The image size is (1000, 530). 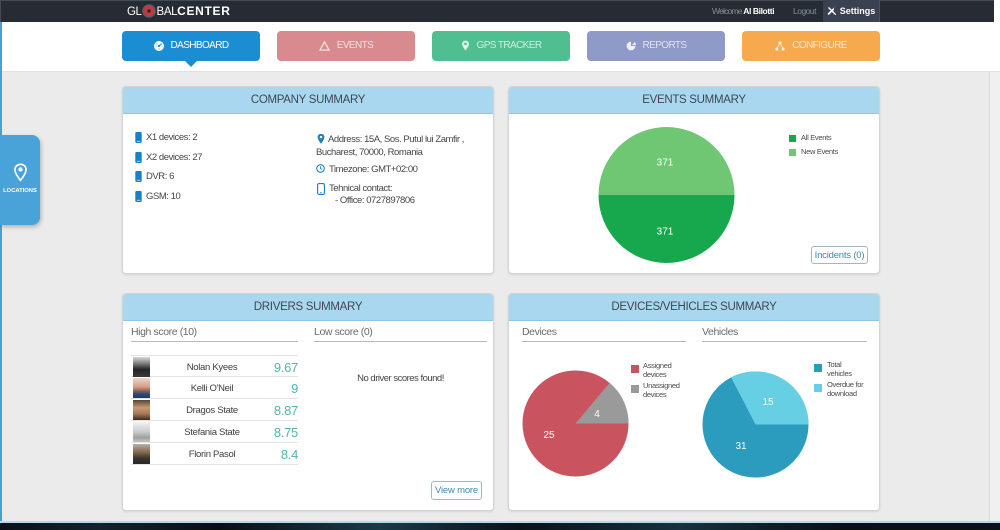 I want to click on svg-text: 31, so click(x=741, y=446).